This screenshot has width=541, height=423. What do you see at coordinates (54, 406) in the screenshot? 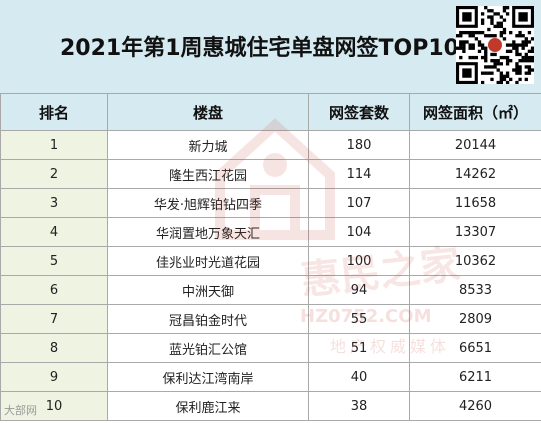
I see `cell-rank: 10` at bounding box center [54, 406].